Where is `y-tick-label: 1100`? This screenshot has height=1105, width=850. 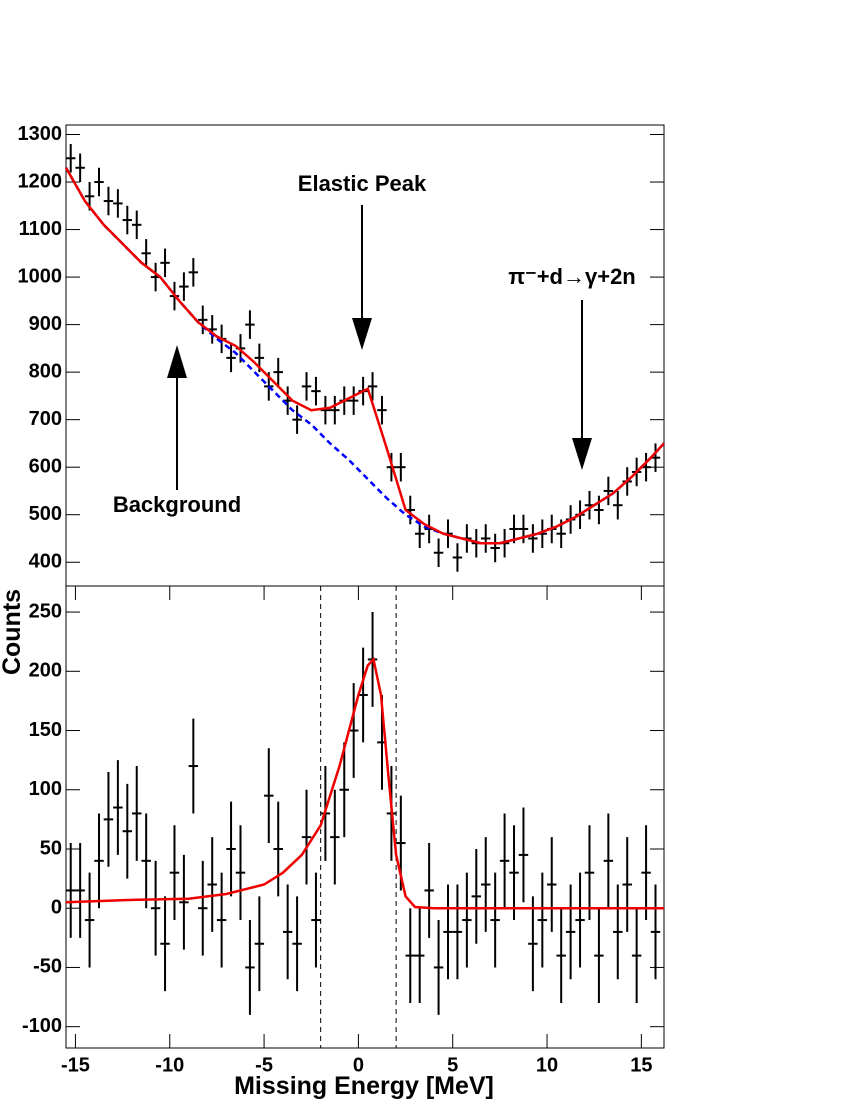
y-tick-label: 1100 is located at coordinates (40, 229).